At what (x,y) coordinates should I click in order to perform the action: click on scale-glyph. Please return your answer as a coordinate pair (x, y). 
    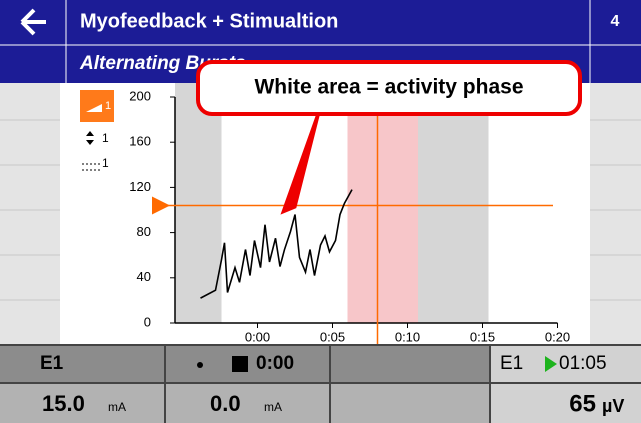
    Looking at the image, I should click on (90, 138).